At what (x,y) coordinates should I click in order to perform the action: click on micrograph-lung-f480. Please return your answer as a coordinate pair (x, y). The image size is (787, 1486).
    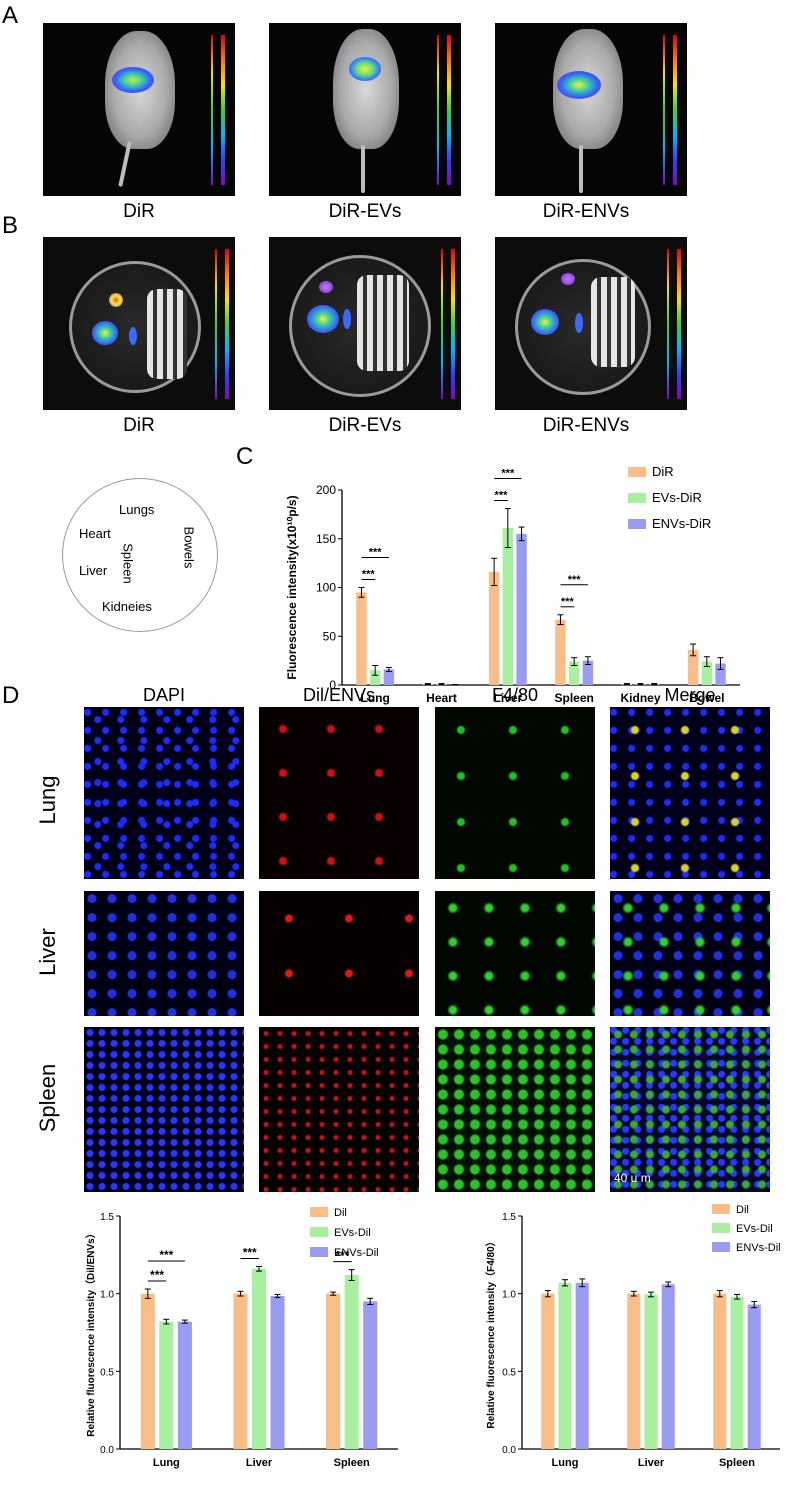
    Looking at the image, I should click on (515, 793).